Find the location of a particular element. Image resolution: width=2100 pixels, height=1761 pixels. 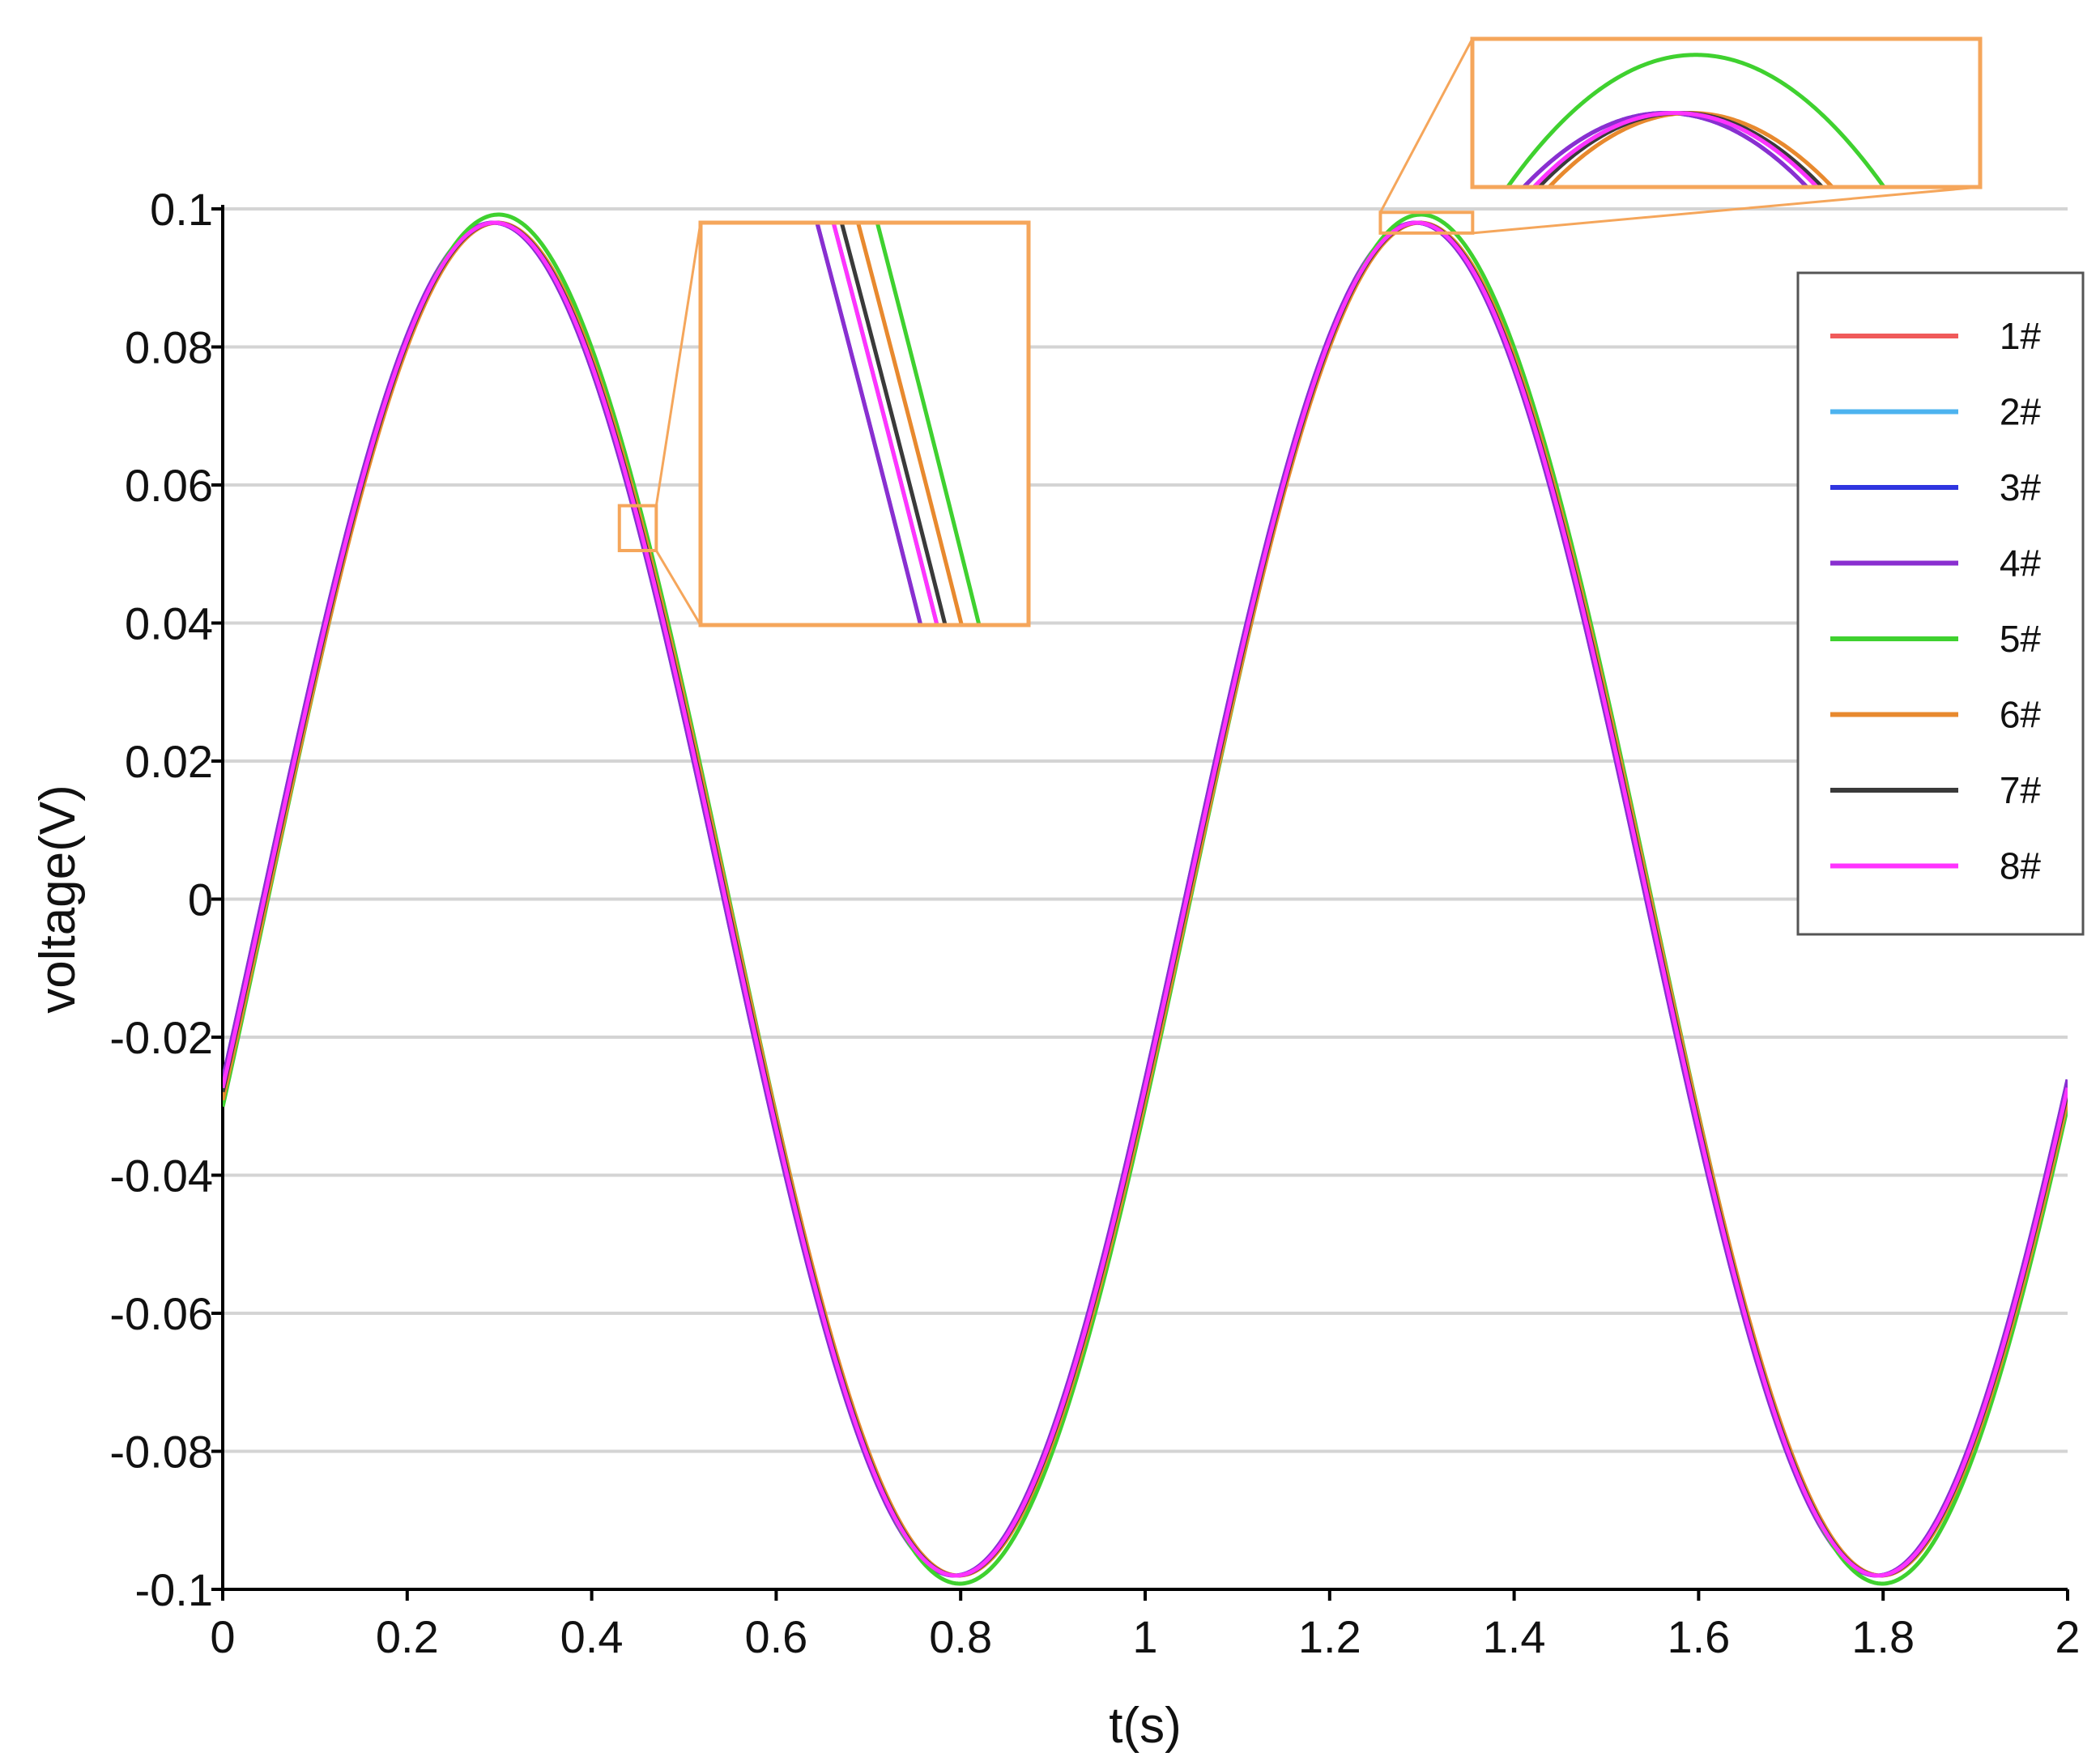

x-tick-label: 1.2 is located at coordinates (1329, 1637).